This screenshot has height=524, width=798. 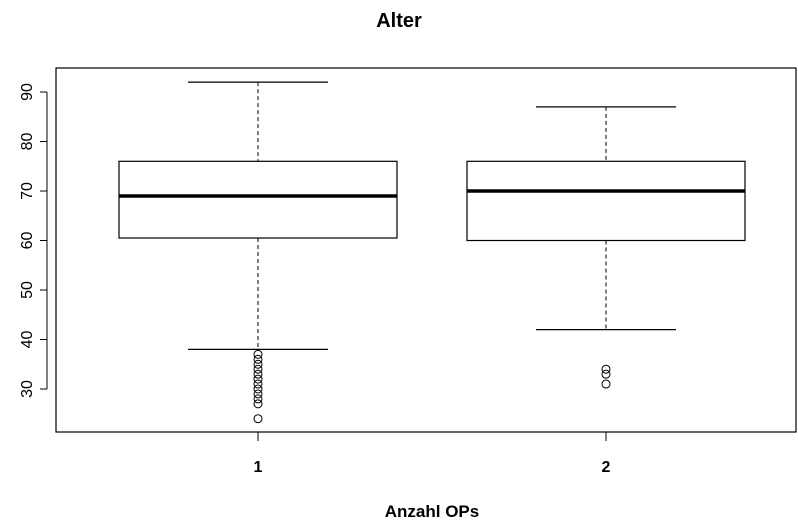 I want to click on x-axis-label: Anzahl OPs, so click(x=432, y=511).